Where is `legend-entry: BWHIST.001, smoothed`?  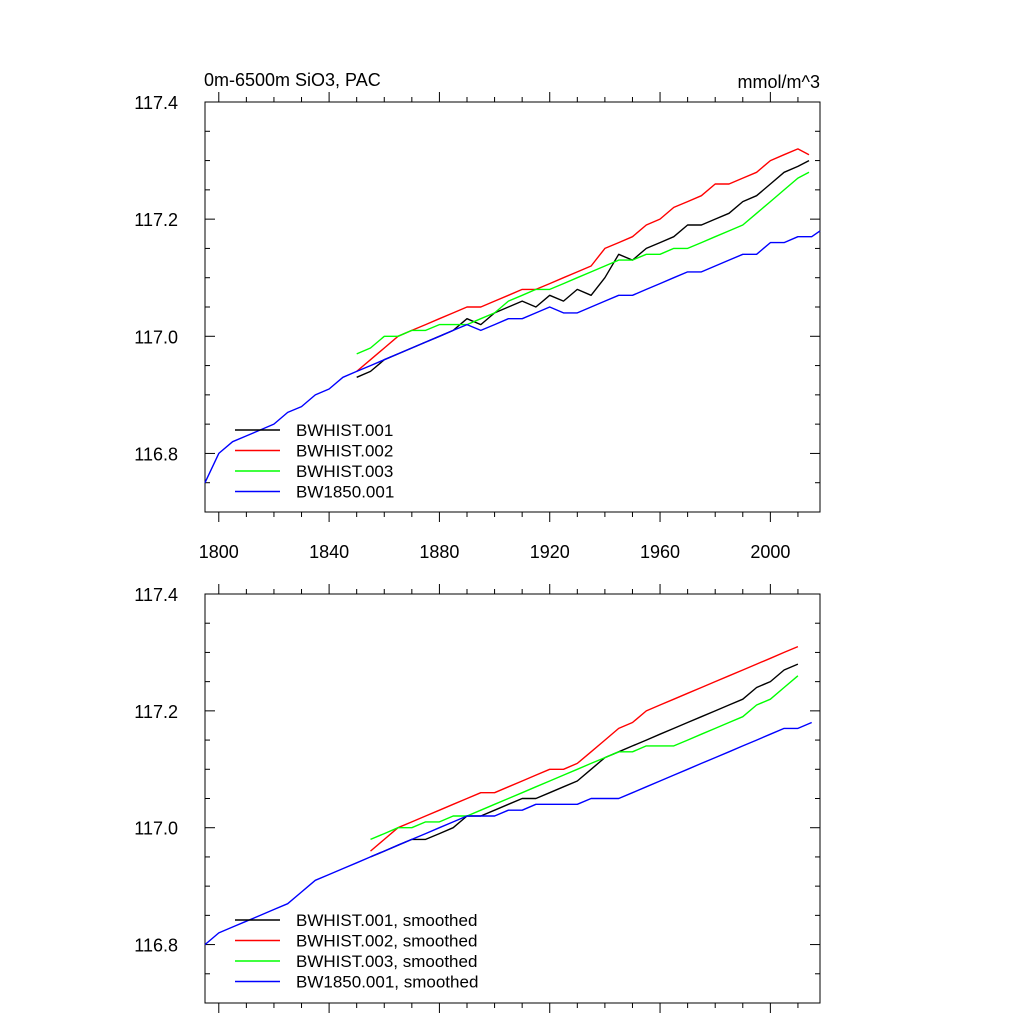
legend-entry: BWHIST.001, smoothed is located at coordinates (386, 920).